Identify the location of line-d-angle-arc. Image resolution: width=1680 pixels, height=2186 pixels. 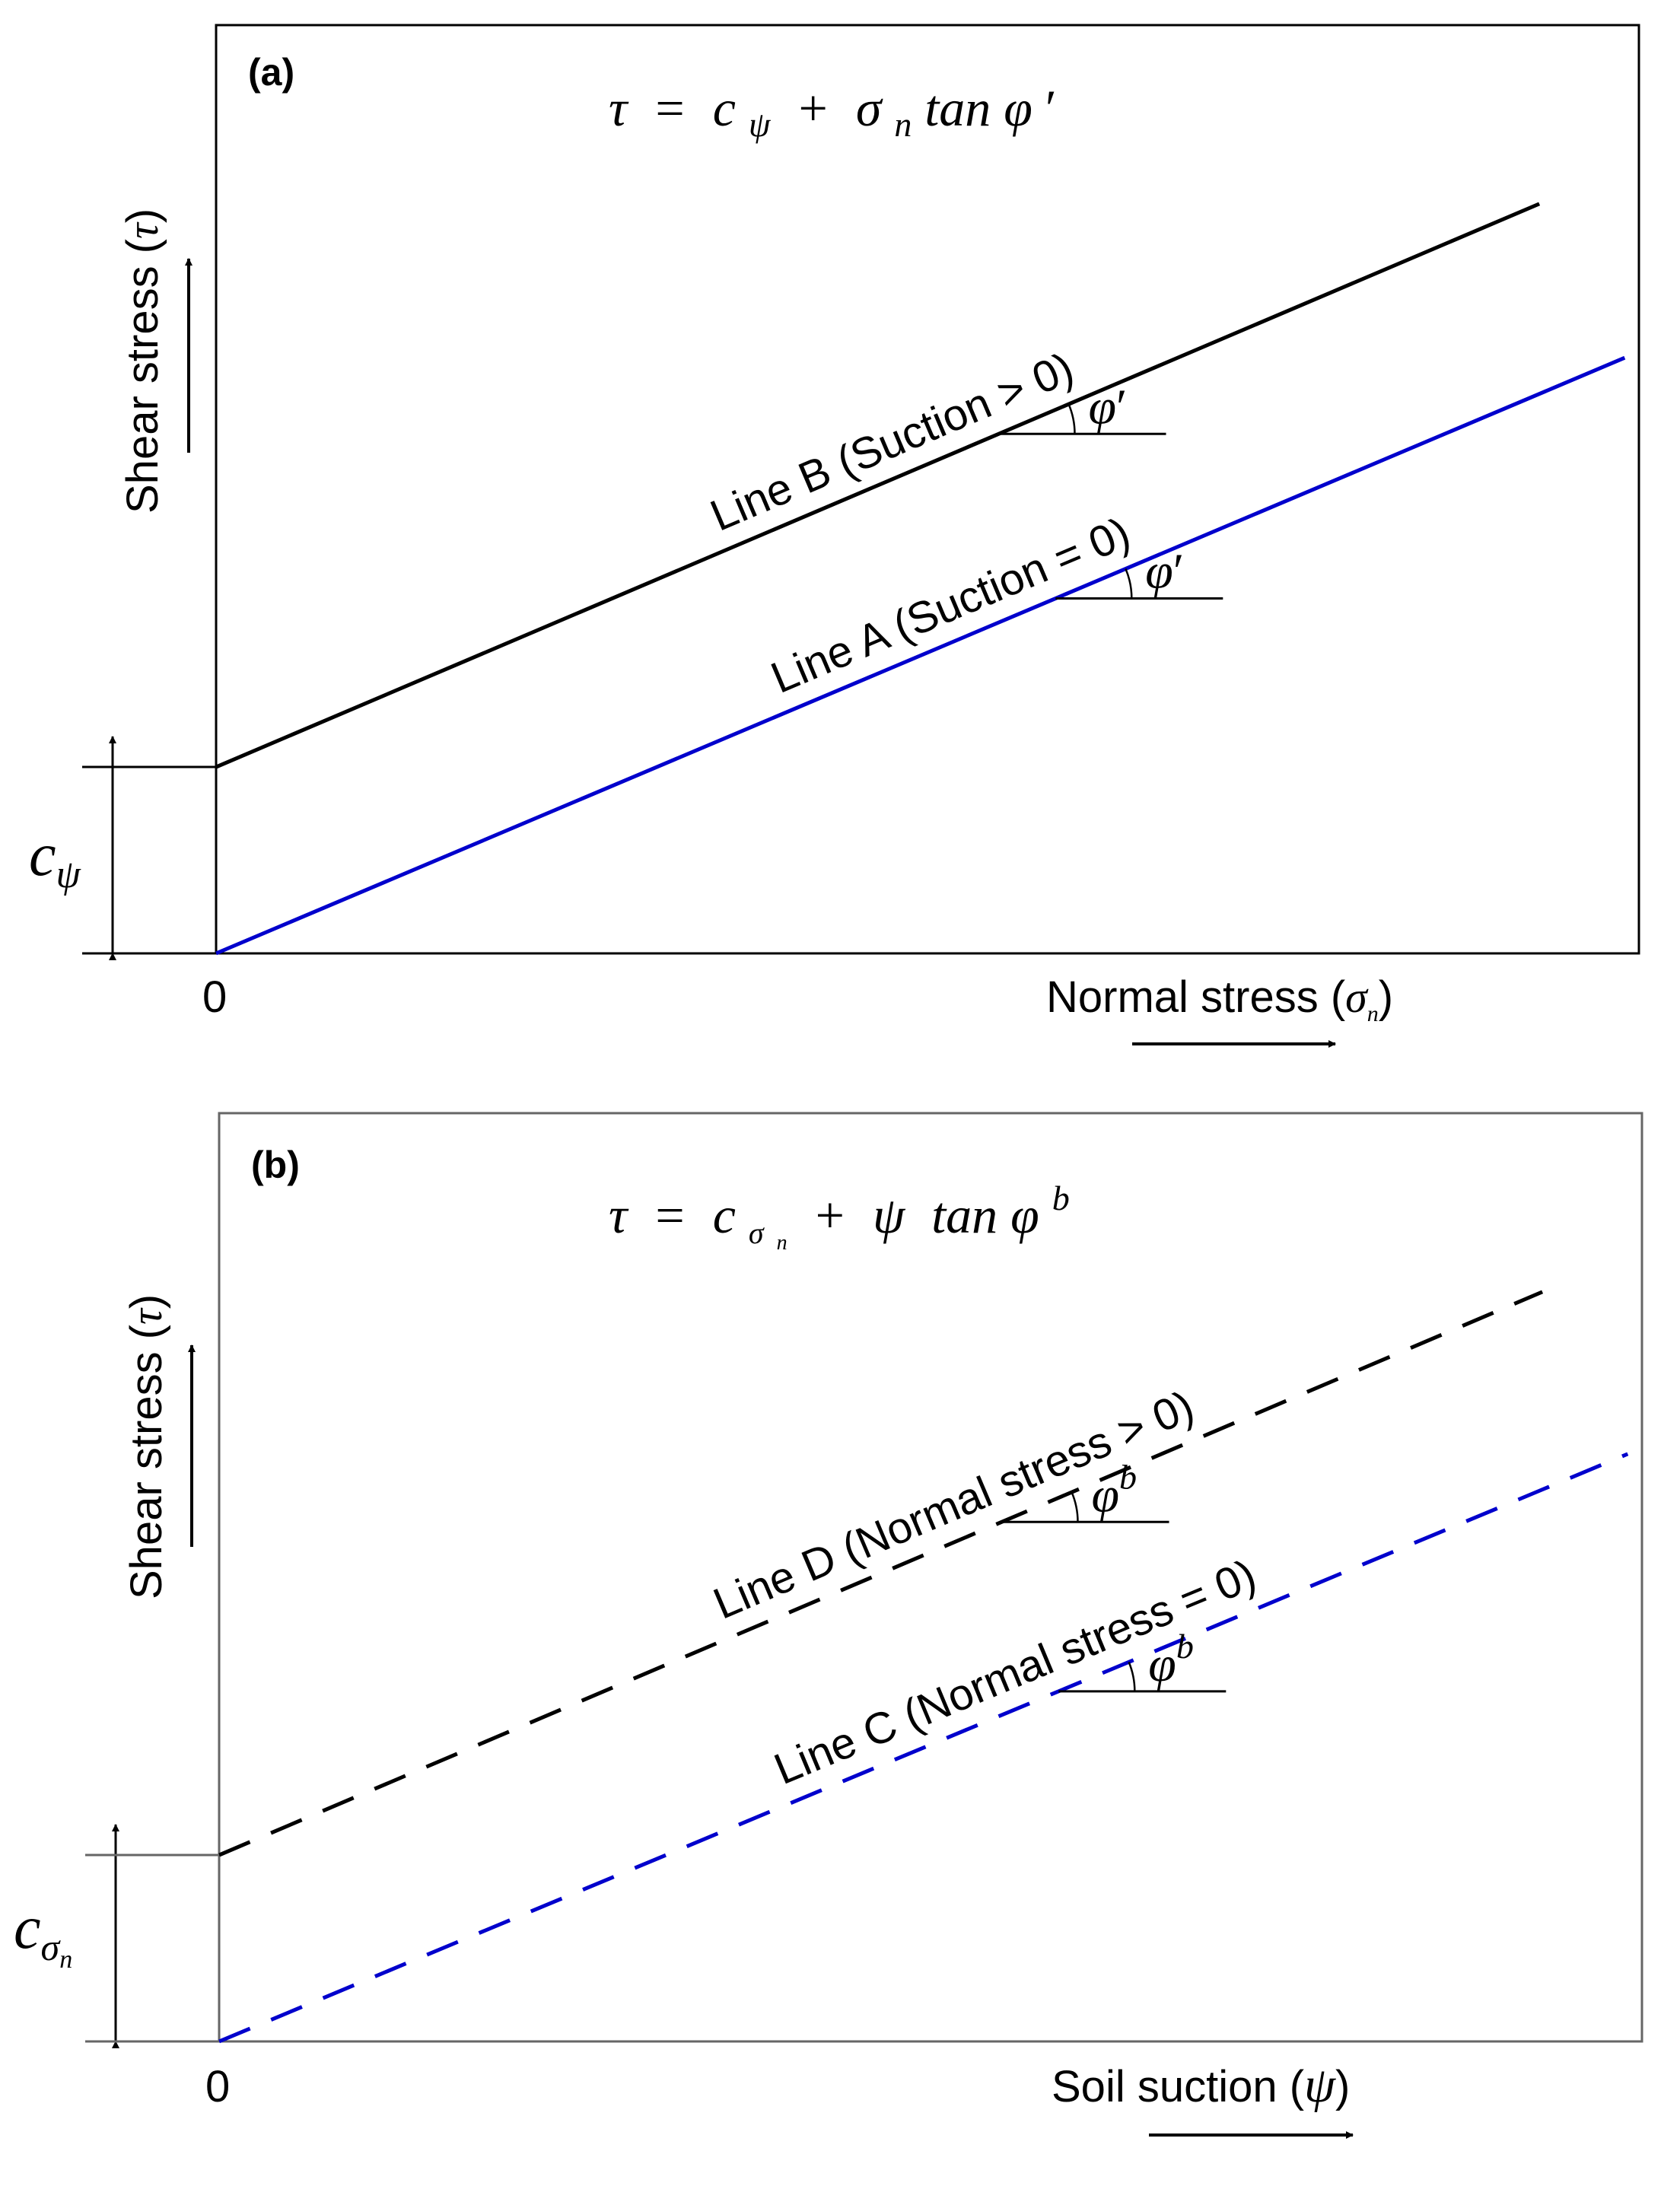
(1075, 1507).